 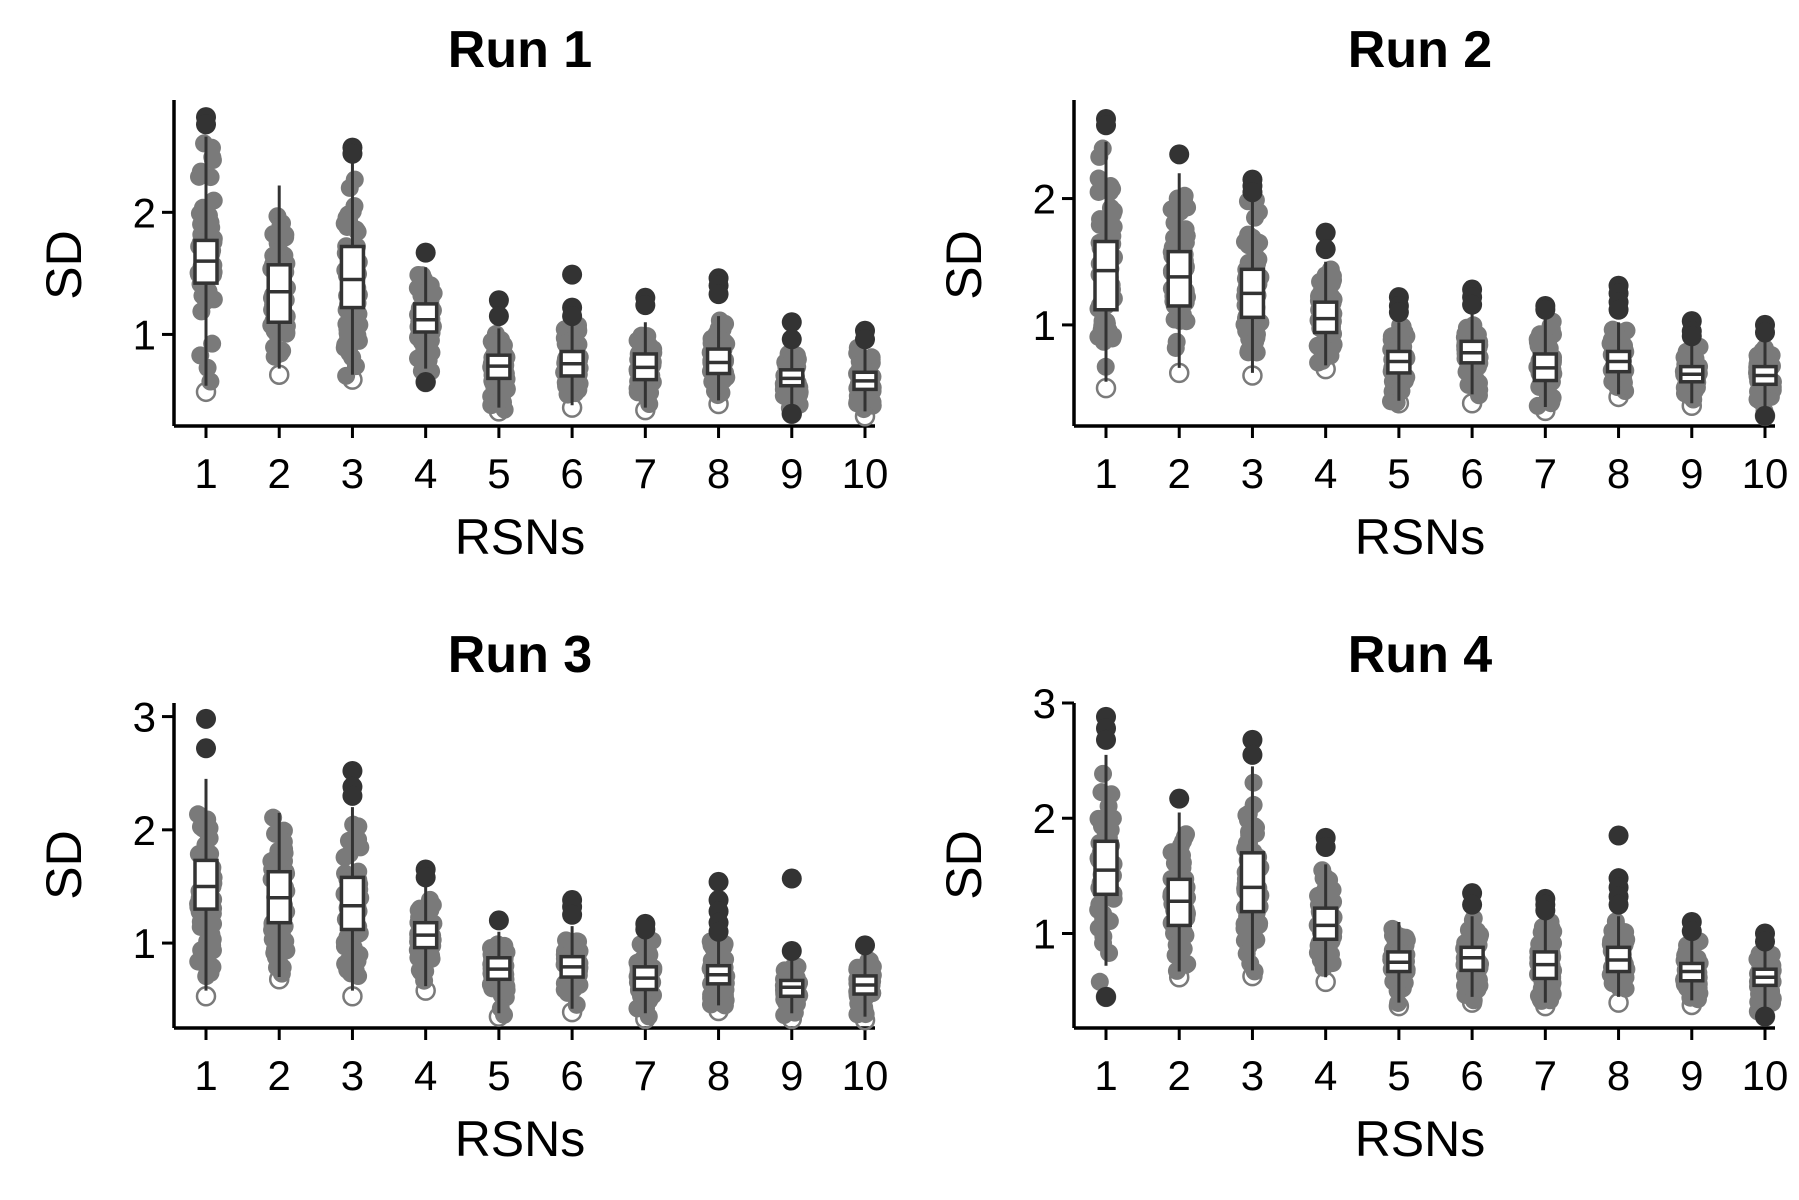 What do you see at coordinates (1411, 889) in the screenshot?
I see `plot-area: 1 2 3 1 2 3 4 5 6 7 8 9 10` at bounding box center [1411, 889].